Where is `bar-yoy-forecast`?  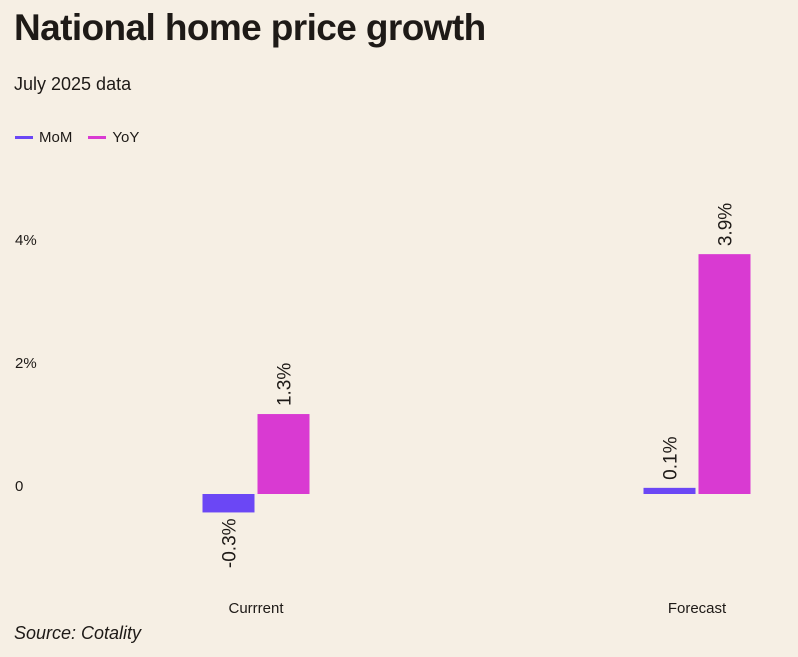
bar-yoy-forecast is located at coordinates (724, 374).